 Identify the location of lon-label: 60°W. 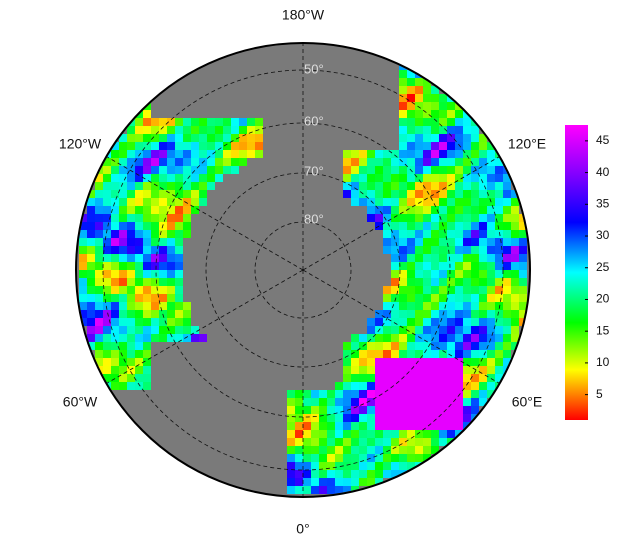
(80, 402).